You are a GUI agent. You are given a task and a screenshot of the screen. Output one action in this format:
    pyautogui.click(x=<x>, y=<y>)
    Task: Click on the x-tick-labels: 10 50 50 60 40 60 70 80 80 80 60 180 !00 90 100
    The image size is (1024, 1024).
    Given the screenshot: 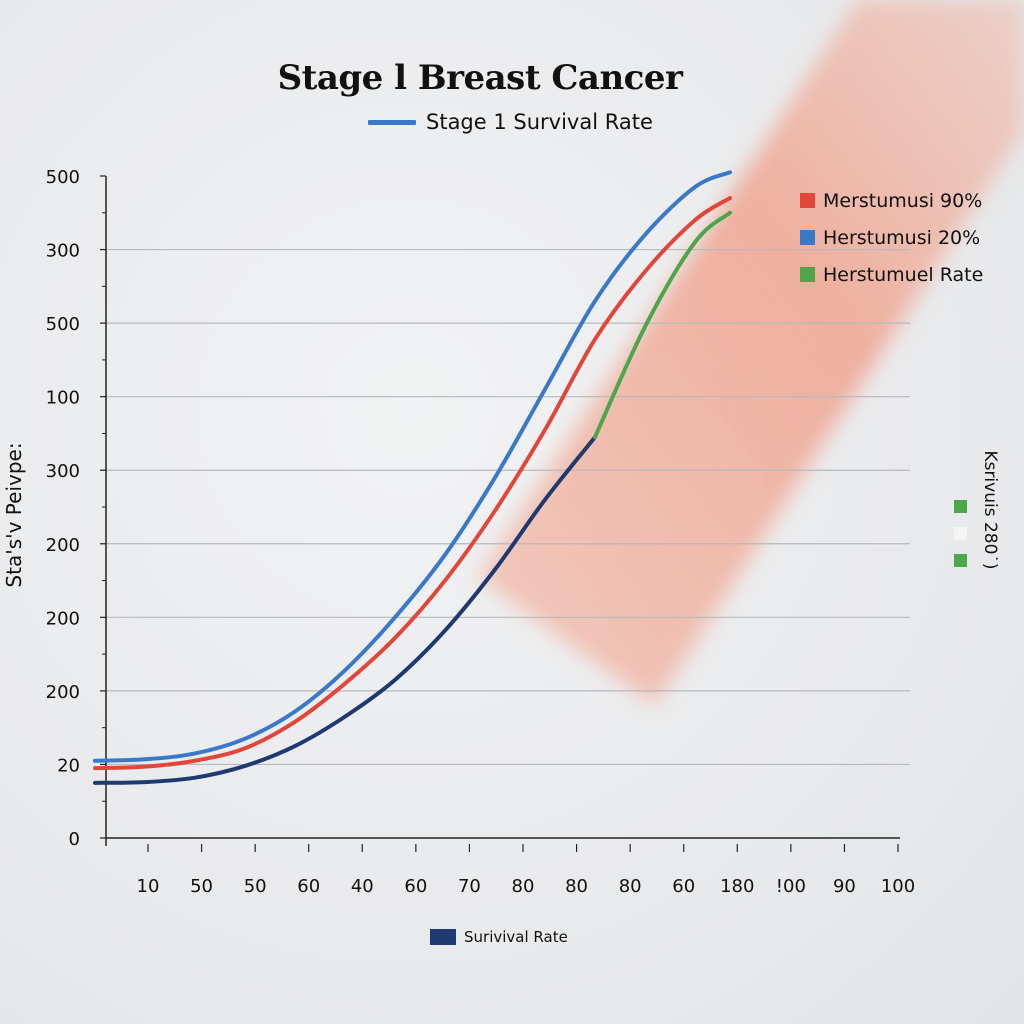 What is the action you would take?
    pyautogui.click(x=526, y=886)
    